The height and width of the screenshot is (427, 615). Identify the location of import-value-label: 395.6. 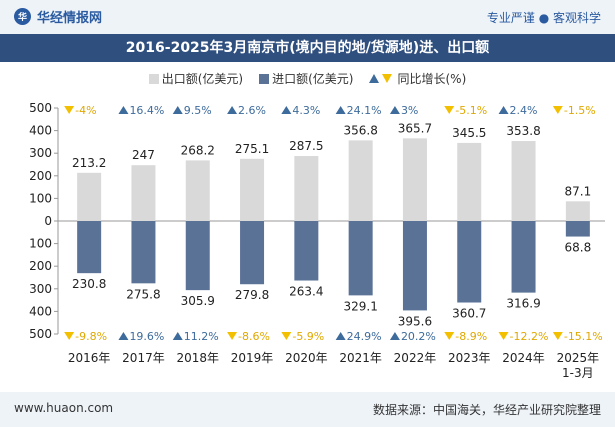
(415, 321).